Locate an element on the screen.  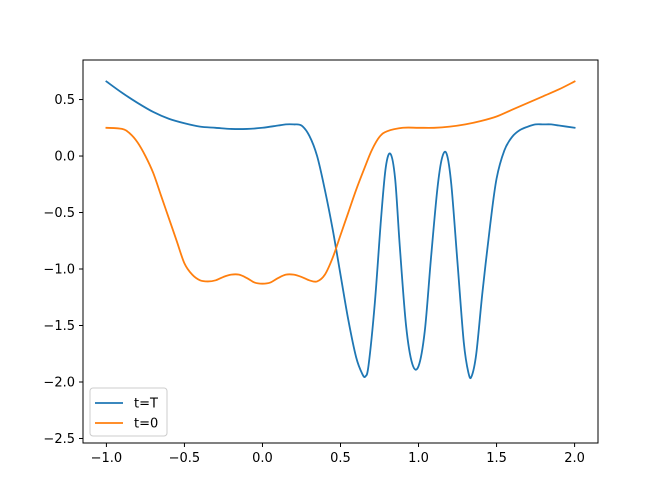
legend-label: t=T is located at coordinates (146, 404).